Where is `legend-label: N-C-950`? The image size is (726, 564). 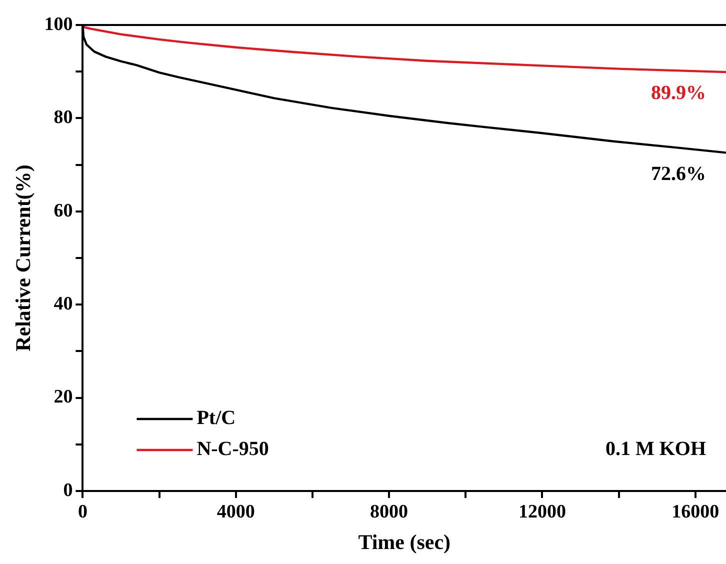
legend-label: N-C-950 is located at coordinates (232, 449).